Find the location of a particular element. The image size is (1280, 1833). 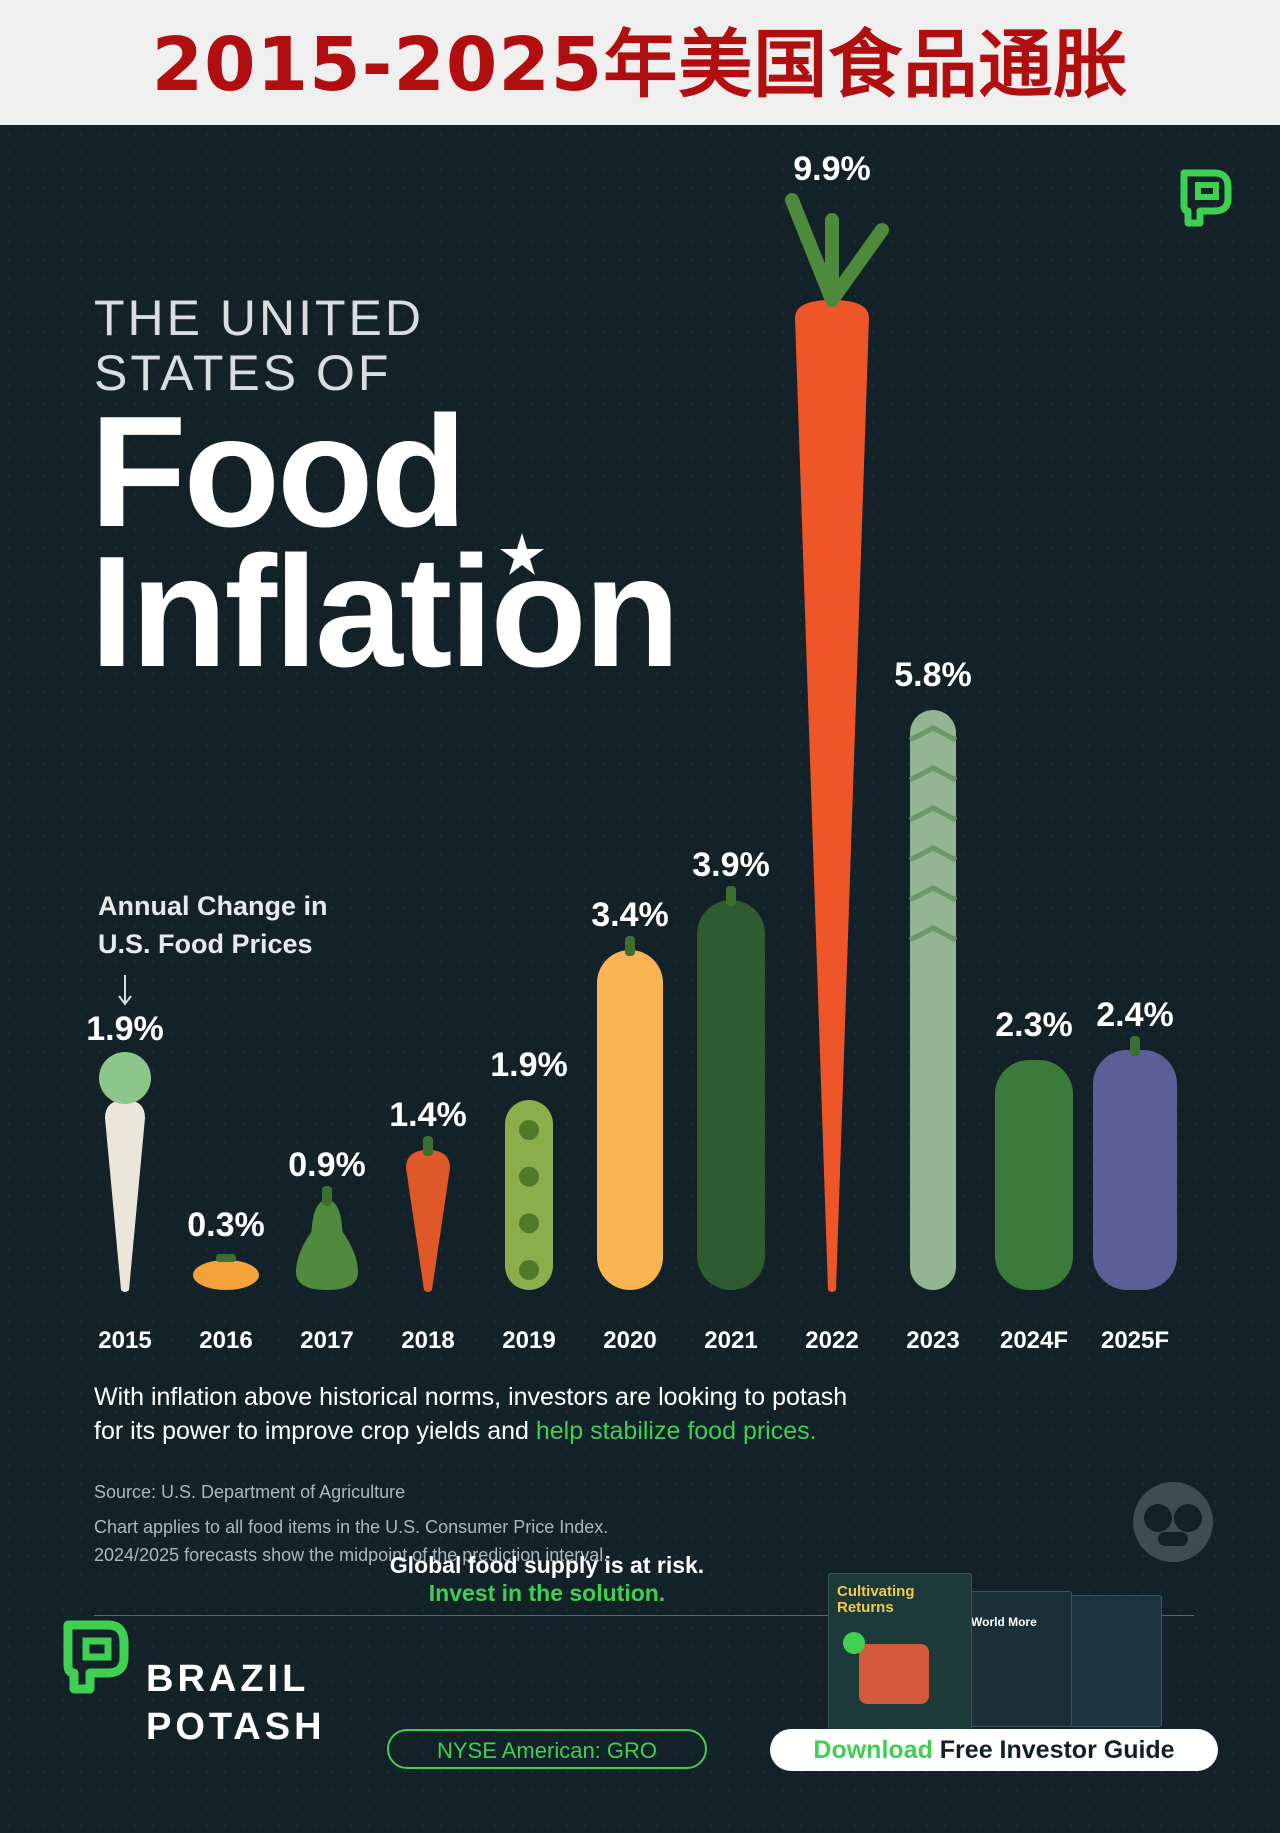

bar-2015: 1.9% 2015 is located at coordinates (125, 1182).